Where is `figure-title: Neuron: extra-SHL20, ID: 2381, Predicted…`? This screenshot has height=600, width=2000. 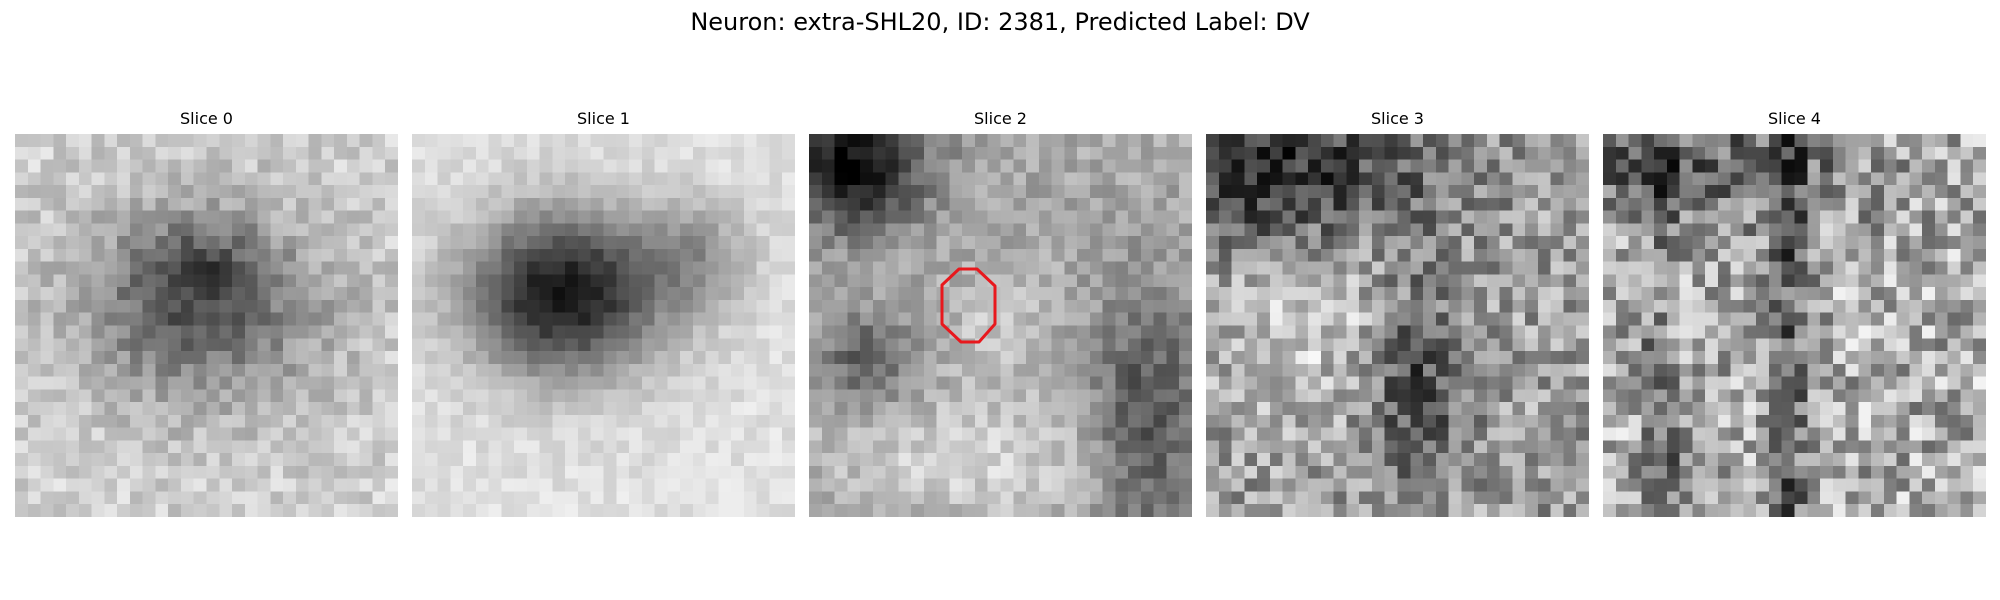 figure-title: Neuron: extra-SHL20, ID: 2381, Predicted… is located at coordinates (1000, 22).